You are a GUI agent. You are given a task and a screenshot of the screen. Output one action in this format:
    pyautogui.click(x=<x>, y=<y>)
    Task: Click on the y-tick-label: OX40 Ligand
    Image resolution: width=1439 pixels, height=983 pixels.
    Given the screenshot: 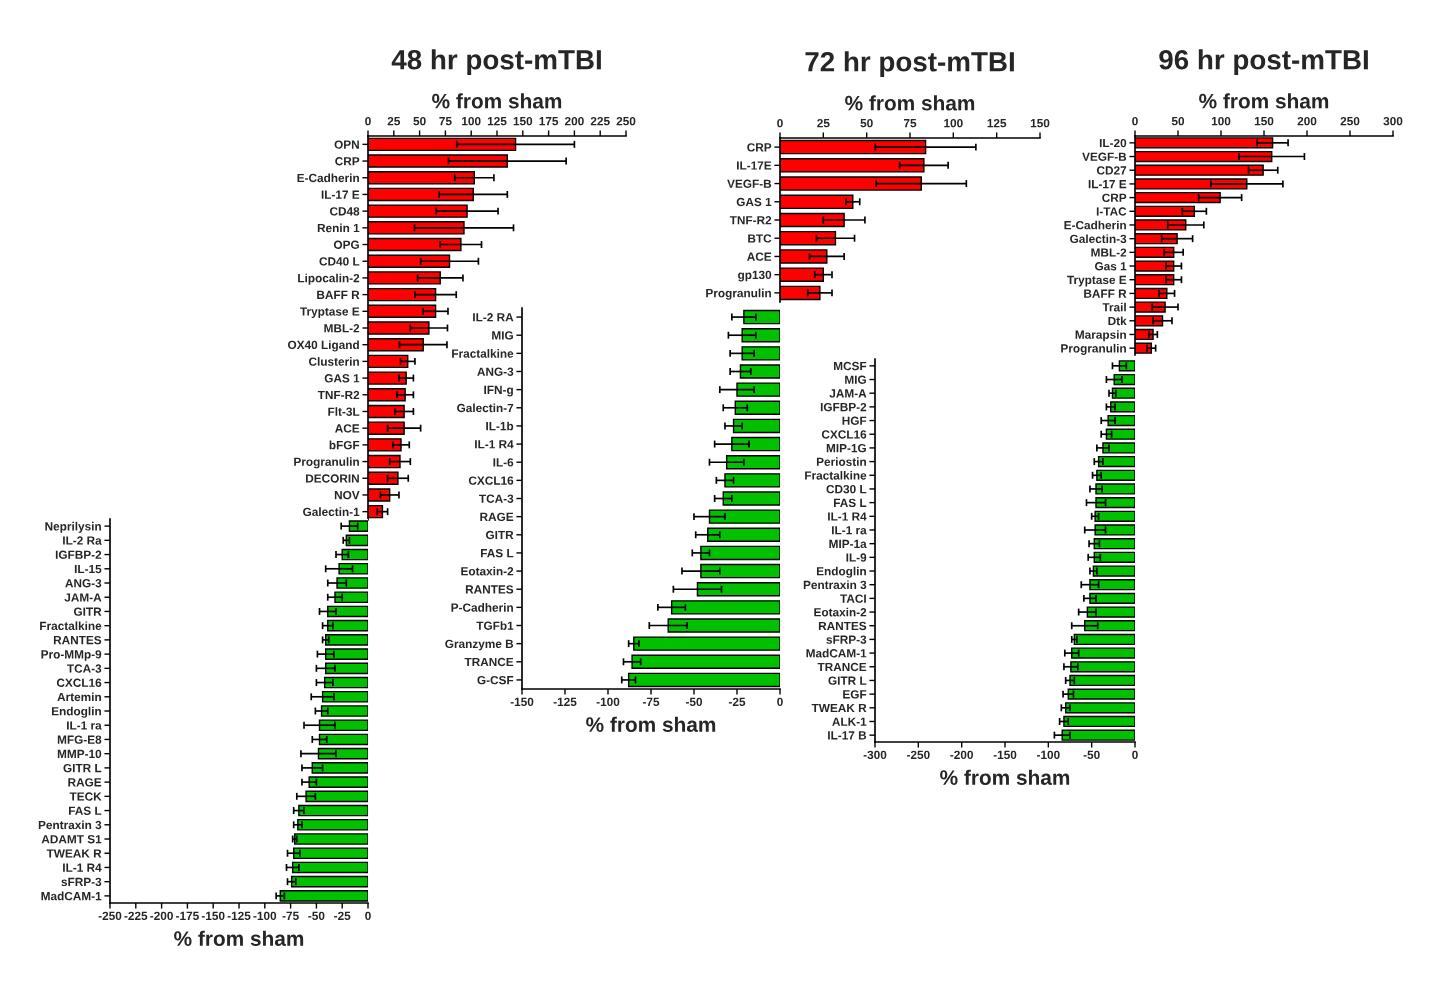 What is the action you would take?
    pyautogui.click(x=323, y=346)
    